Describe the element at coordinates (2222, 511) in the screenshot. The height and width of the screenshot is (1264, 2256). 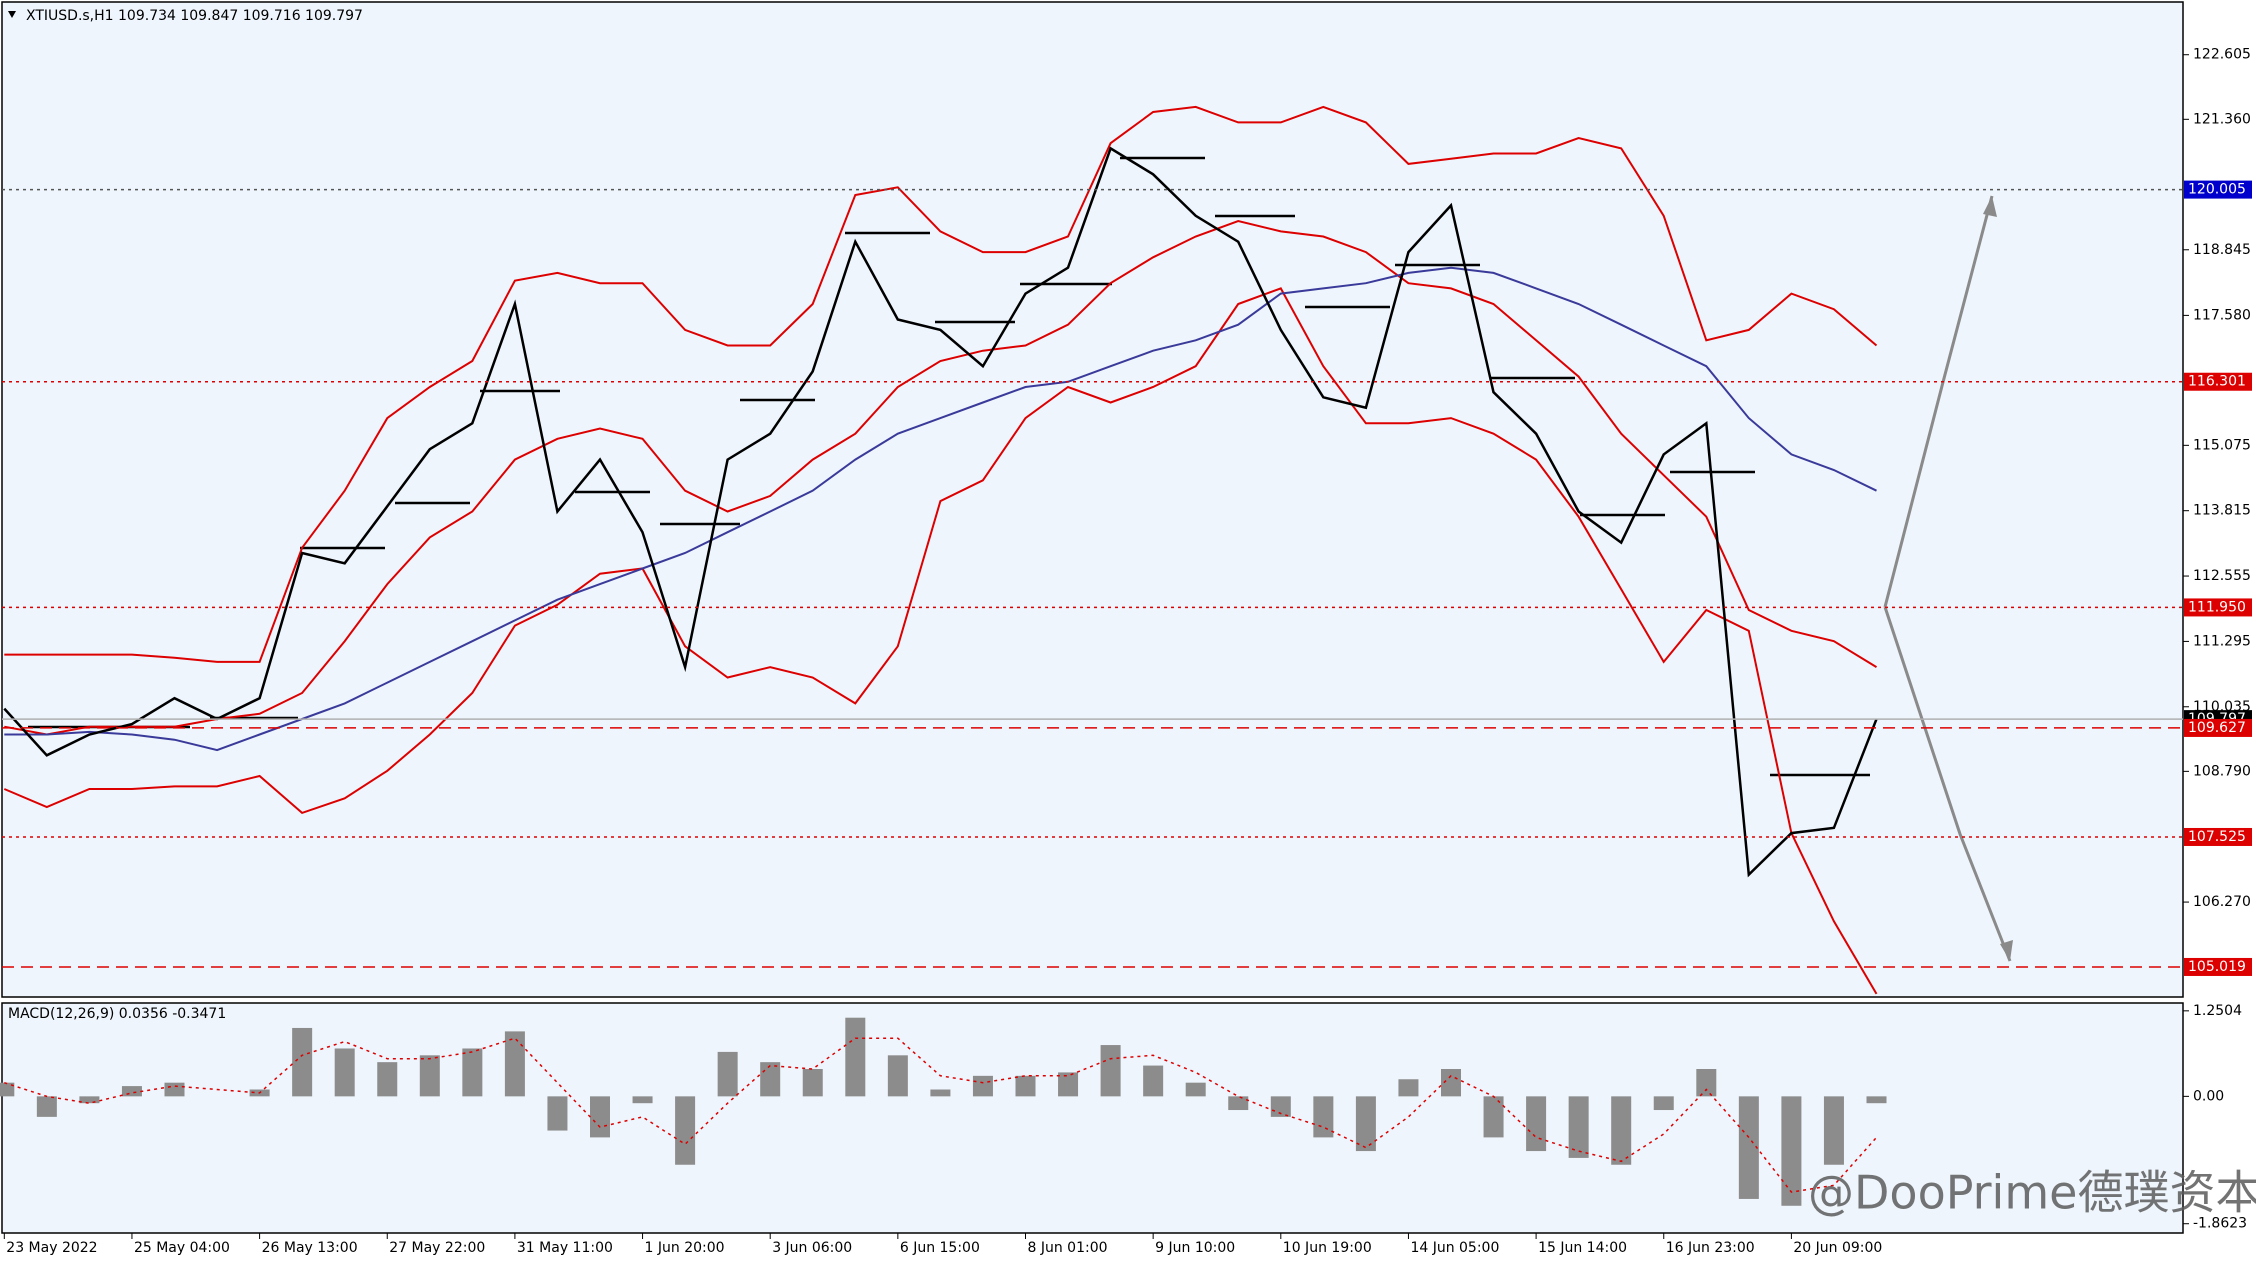
I see `y-tick-label: 113.815` at that location.